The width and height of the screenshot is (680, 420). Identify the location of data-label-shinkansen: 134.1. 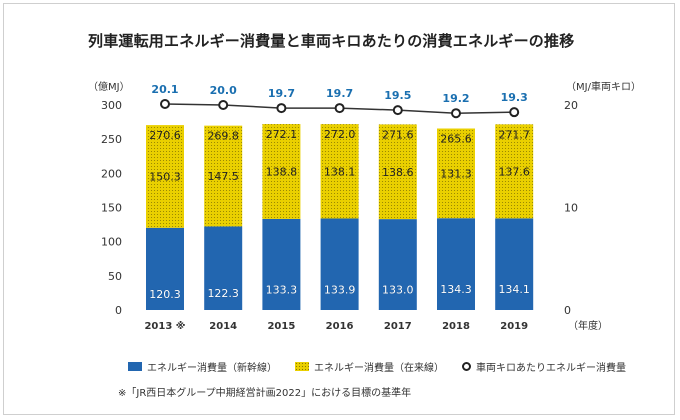
(514, 289).